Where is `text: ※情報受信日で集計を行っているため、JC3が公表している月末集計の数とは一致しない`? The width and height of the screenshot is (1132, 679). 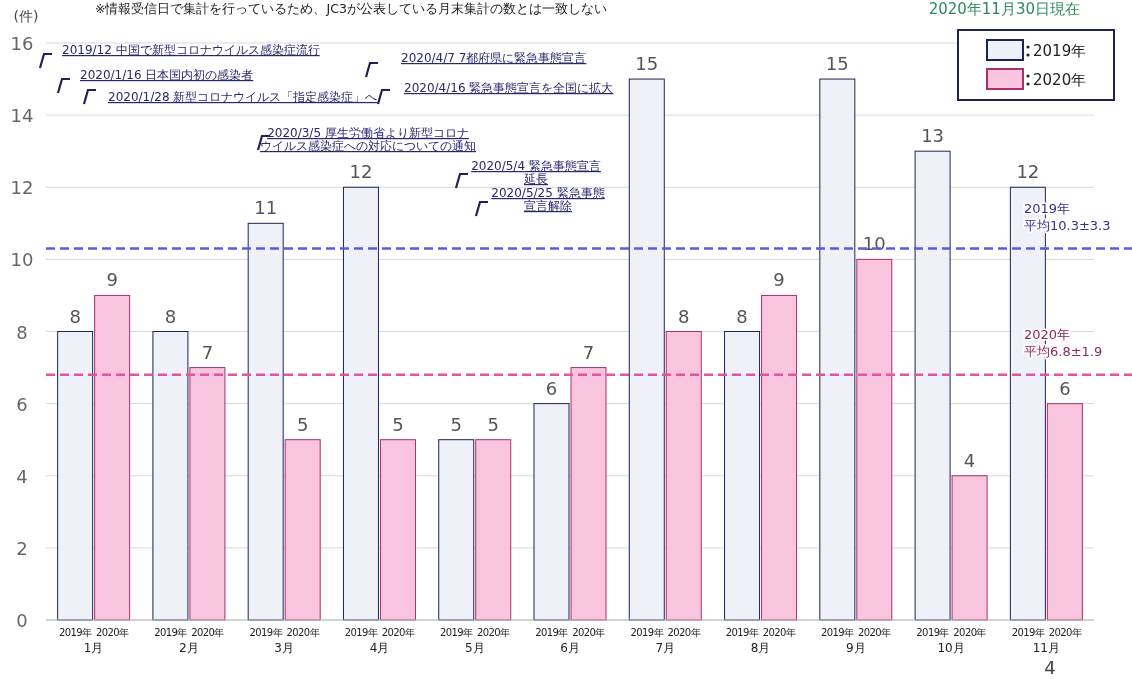 text: ※情報受信日で集計を行っているため、JC3が公表している月末集計の数とは一致しない is located at coordinates (351, 8).